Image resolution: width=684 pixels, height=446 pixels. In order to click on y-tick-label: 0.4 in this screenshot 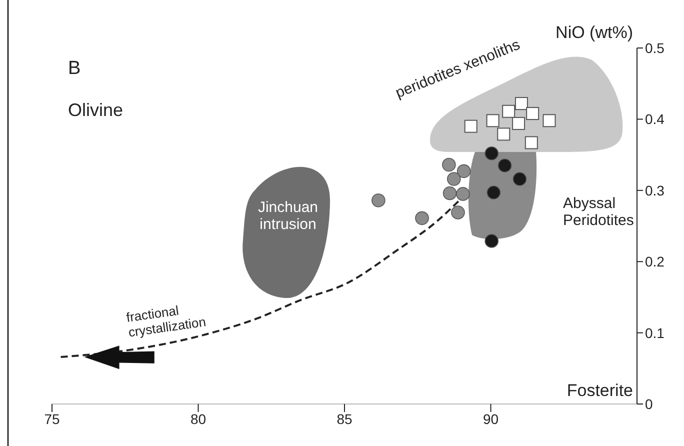, I will do `click(655, 119)`.